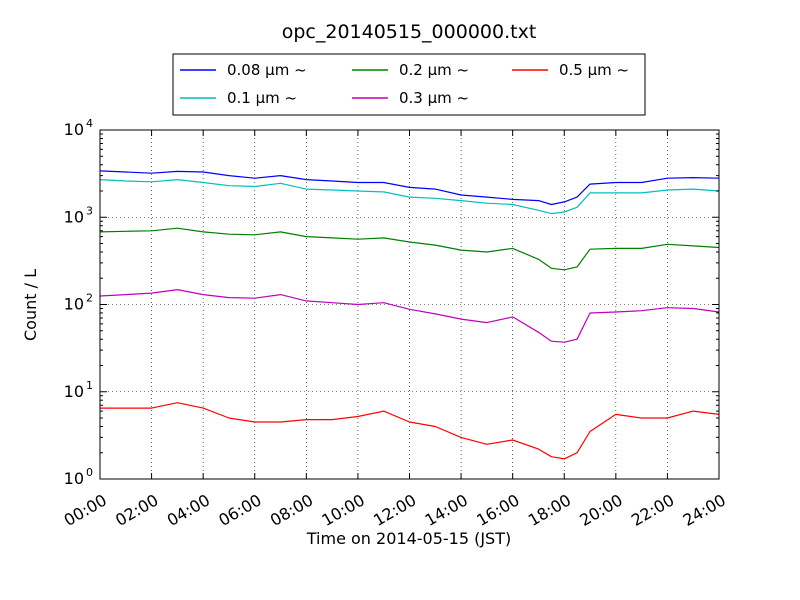  Describe the element at coordinates (30, 305) in the screenshot. I see `y-axis-label: Count / L` at that location.